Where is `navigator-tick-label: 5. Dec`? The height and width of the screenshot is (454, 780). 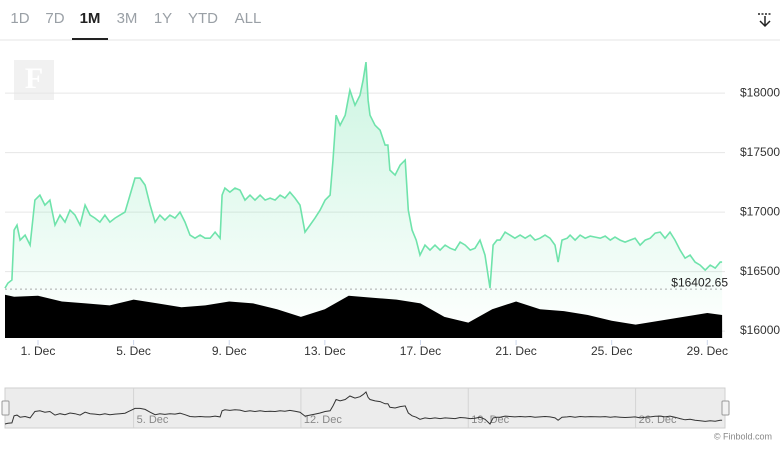 navigator-tick-label: 5. Dec is located at coordinates (153, 420).